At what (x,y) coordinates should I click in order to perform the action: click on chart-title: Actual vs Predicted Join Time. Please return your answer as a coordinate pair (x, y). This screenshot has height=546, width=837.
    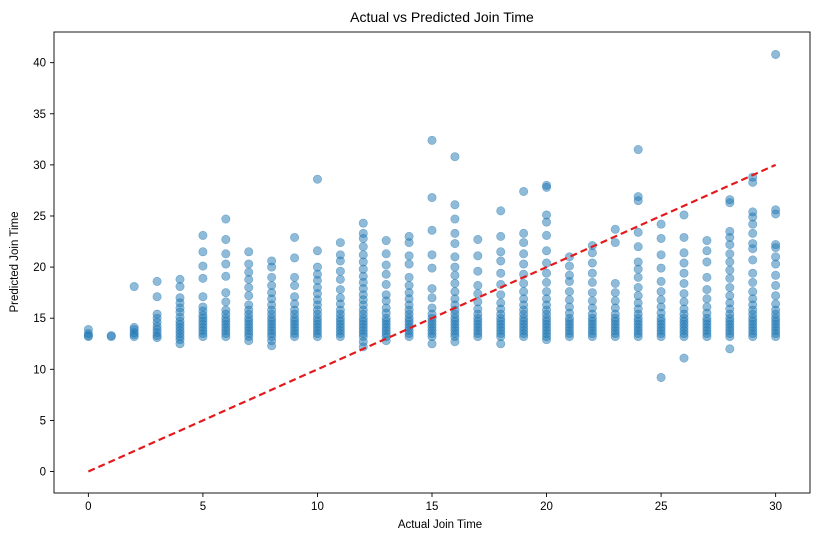
    Looking at the image, I should click on (442, 17).